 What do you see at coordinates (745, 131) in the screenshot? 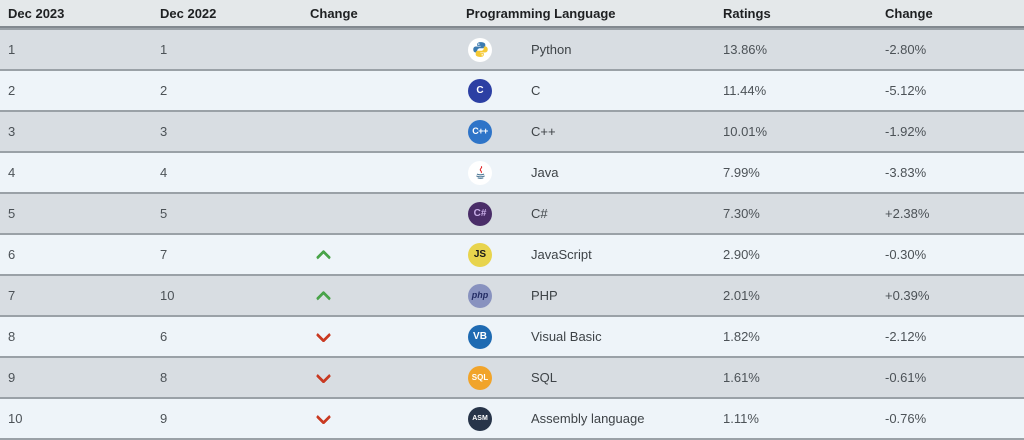
I see `rating-value: 10.01%` at bounding box center [745, 131].